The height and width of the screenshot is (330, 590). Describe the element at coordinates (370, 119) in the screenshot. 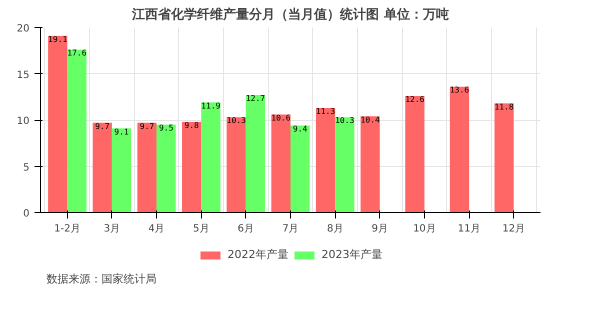

I see `data-label: 10.4` at that location.